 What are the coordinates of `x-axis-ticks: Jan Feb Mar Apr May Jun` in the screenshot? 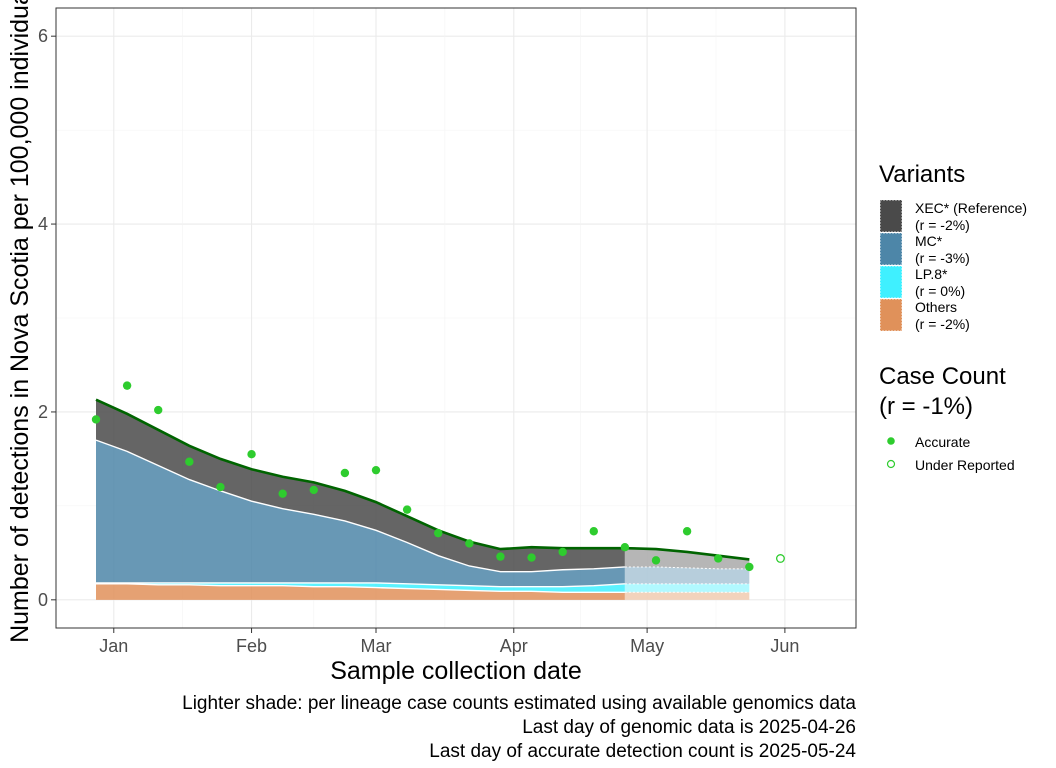 It's located at (449, 642).